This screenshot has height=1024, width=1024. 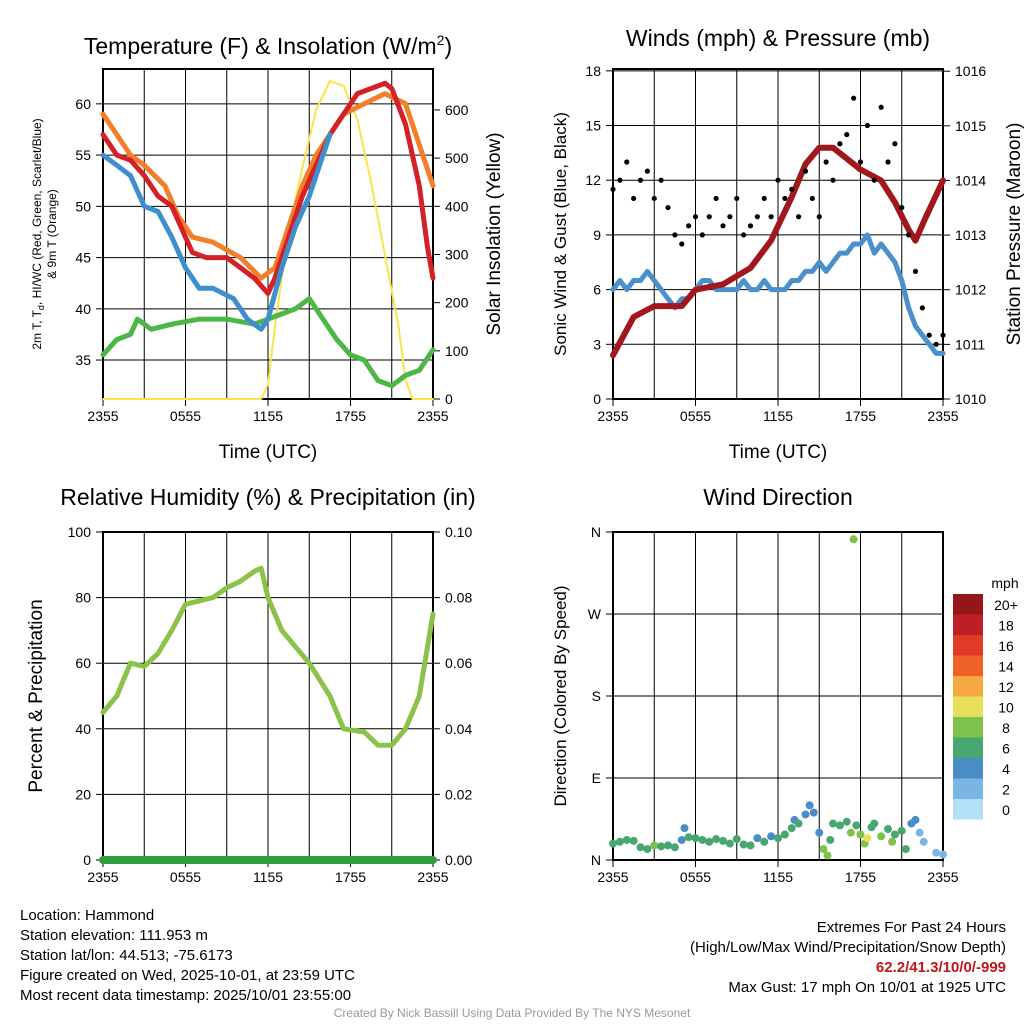 I want to click on y2-tick-label: 1011, so click(x=970, y=344).